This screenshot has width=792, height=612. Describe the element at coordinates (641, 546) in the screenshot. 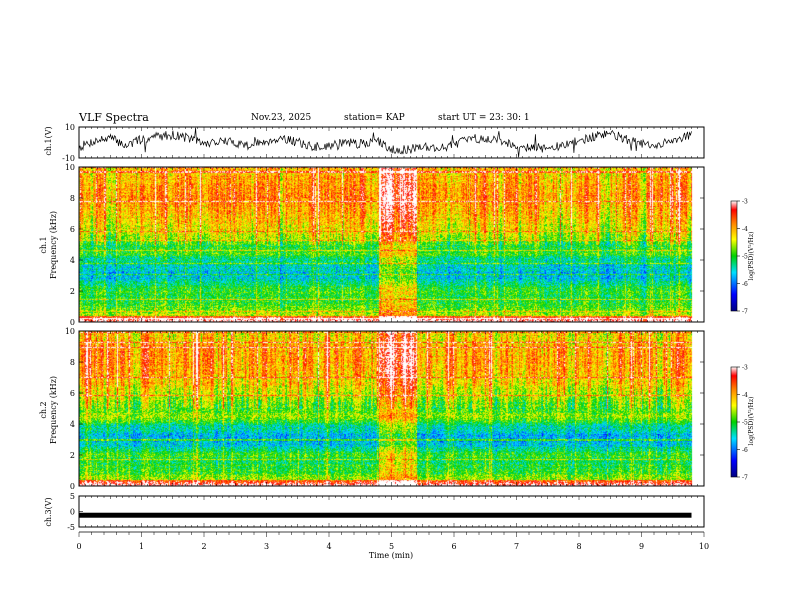

I see `time-xtick-label: 9` at that location.